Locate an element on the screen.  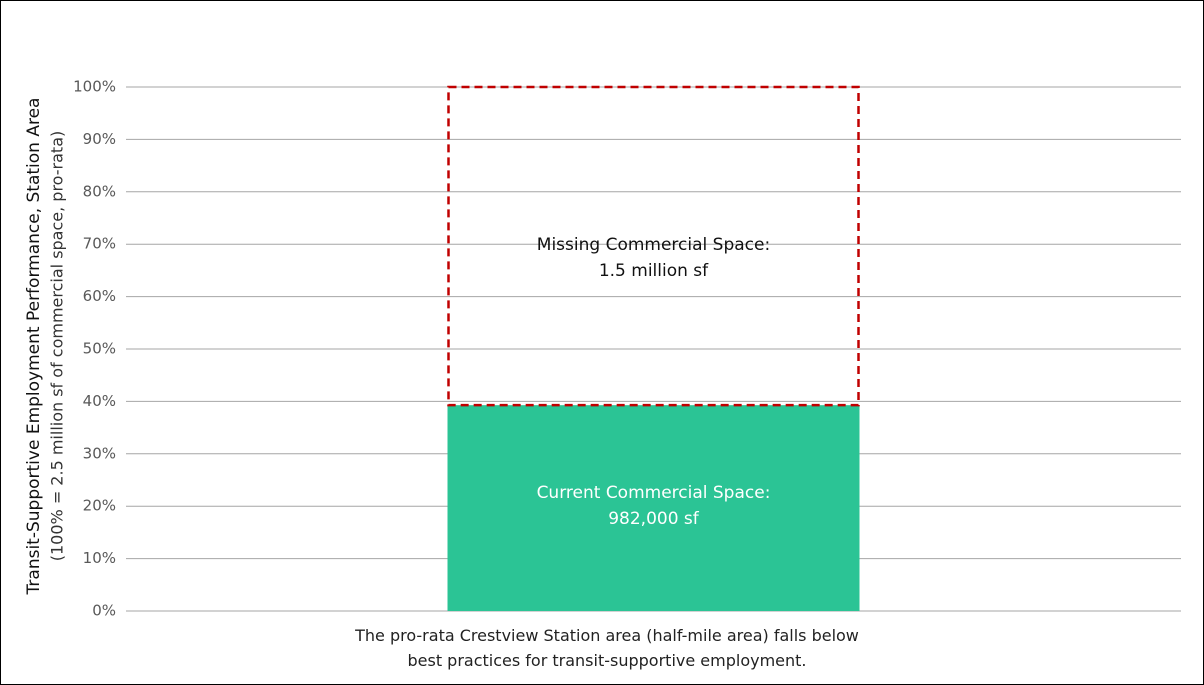
y-tick-label: 10% is located at coordinates (99, 558).